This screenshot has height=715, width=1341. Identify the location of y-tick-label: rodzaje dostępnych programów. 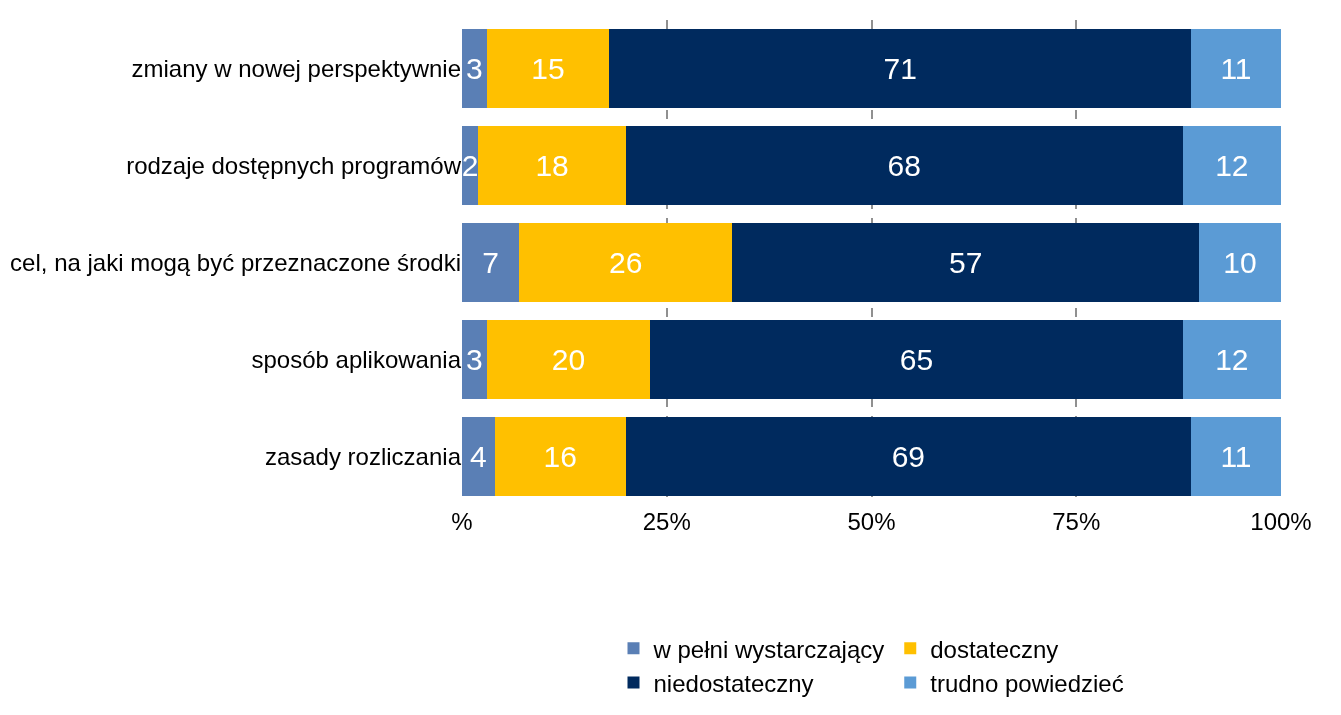
(294, 165).